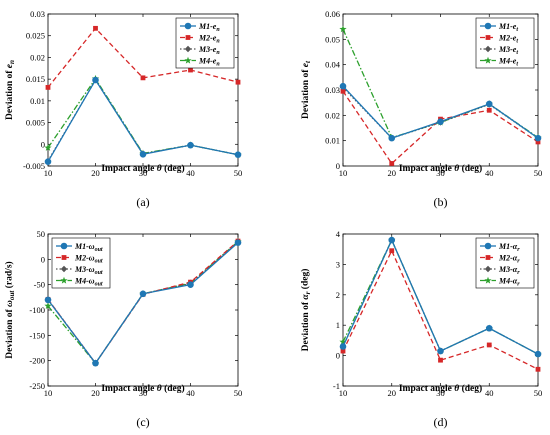 Image resolution: width=550 pixels, height=435 pixels. What do you see at coordinates (441, 422) in the screenshot?
I see `panel-label: (d)` at bounding box center [441, 422].